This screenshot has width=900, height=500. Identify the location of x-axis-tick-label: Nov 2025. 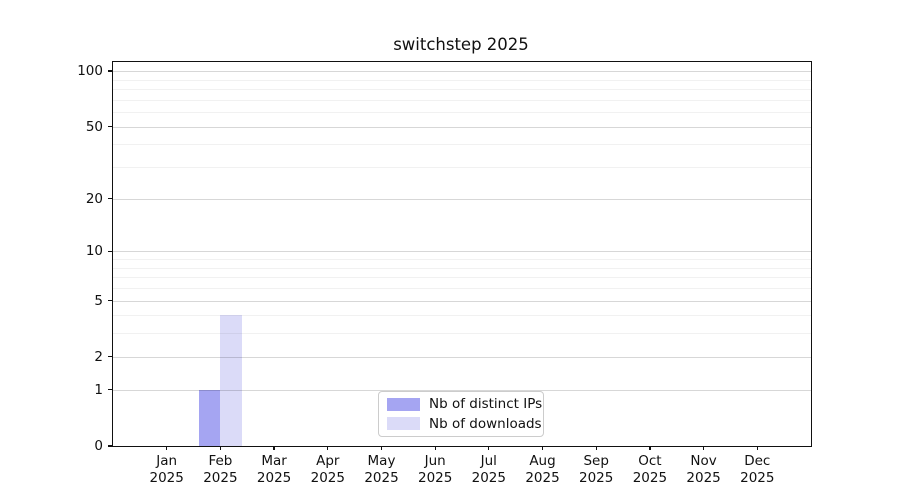
(704, 470).